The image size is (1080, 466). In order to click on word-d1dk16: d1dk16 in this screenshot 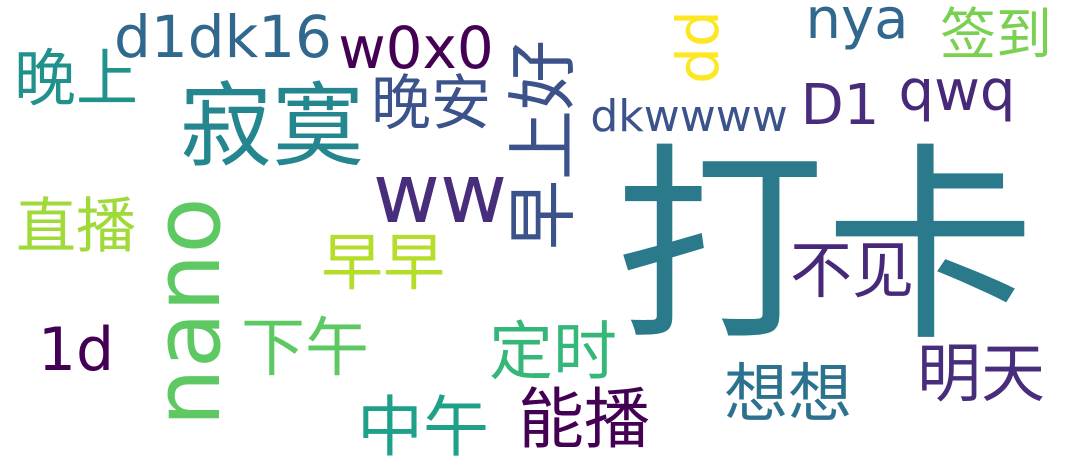, I will do `click(223, 37)`.